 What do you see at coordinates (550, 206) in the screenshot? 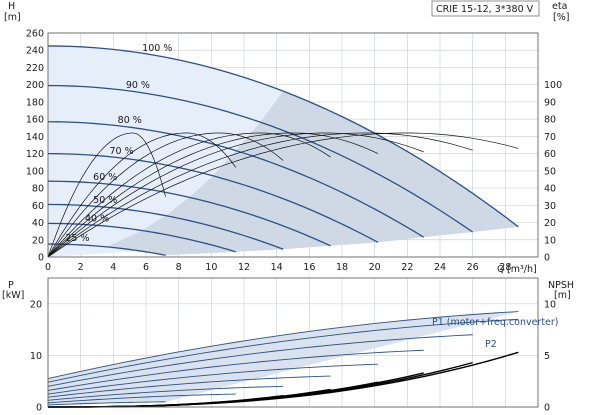
I see `y2-tick-label: 30` at bounding box center [550, 206].